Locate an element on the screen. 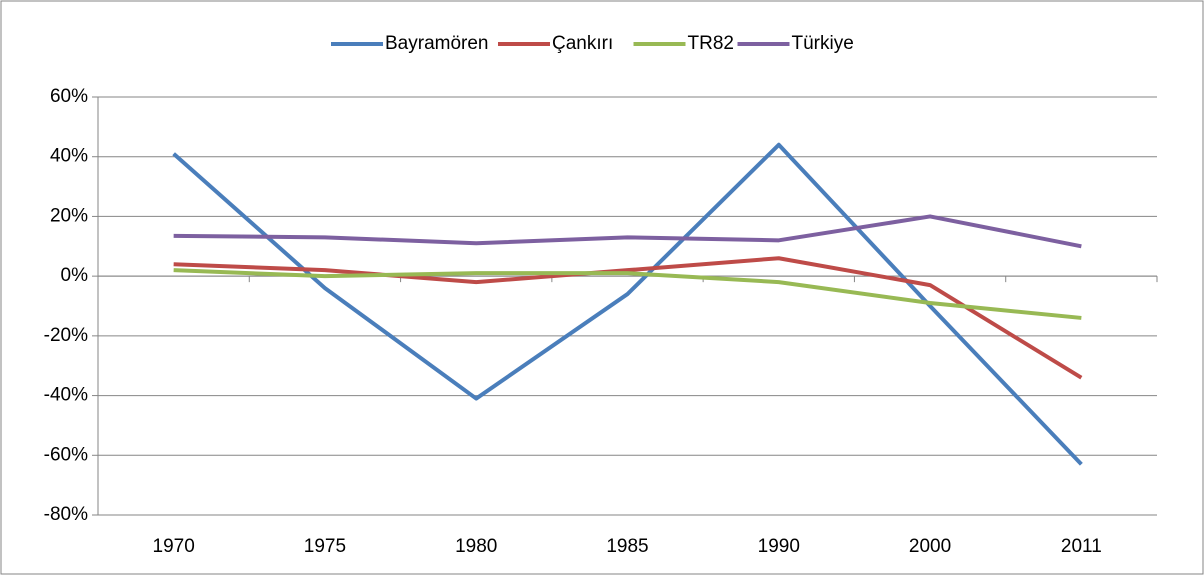 The height and width of the screenshot is (575, 1204). y-tick-label: -40% is located at coordinates (66, 395).